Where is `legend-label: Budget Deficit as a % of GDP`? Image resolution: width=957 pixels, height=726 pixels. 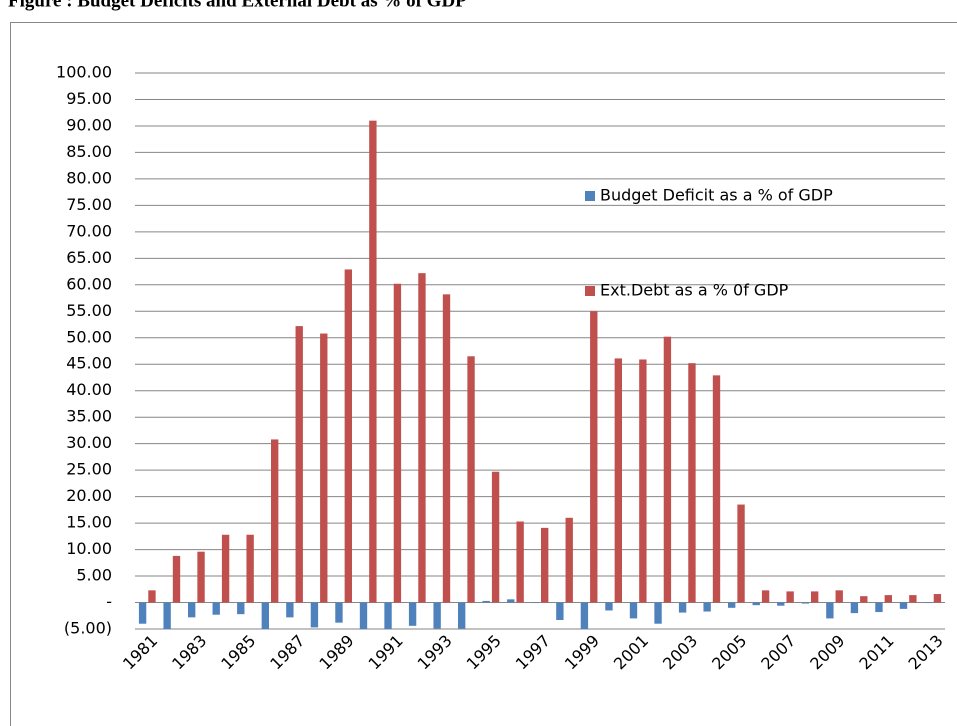
legend-label: Budget Deficit as a % of GDP is located at coordinates (716, 195).